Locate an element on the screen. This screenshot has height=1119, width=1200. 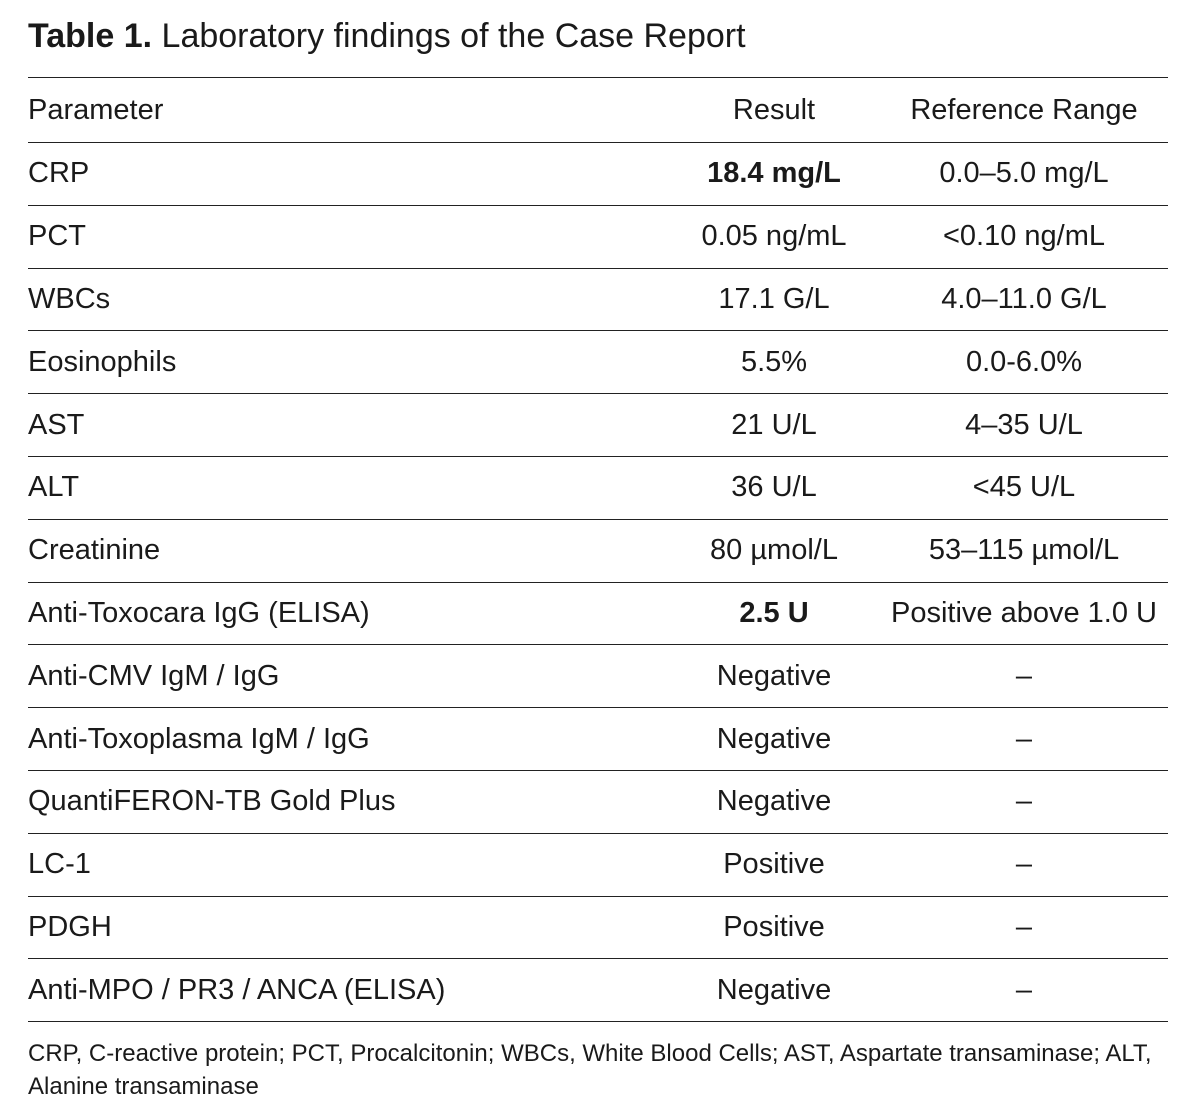
cell-result: 5.5% is located at coordinates (774, 361).